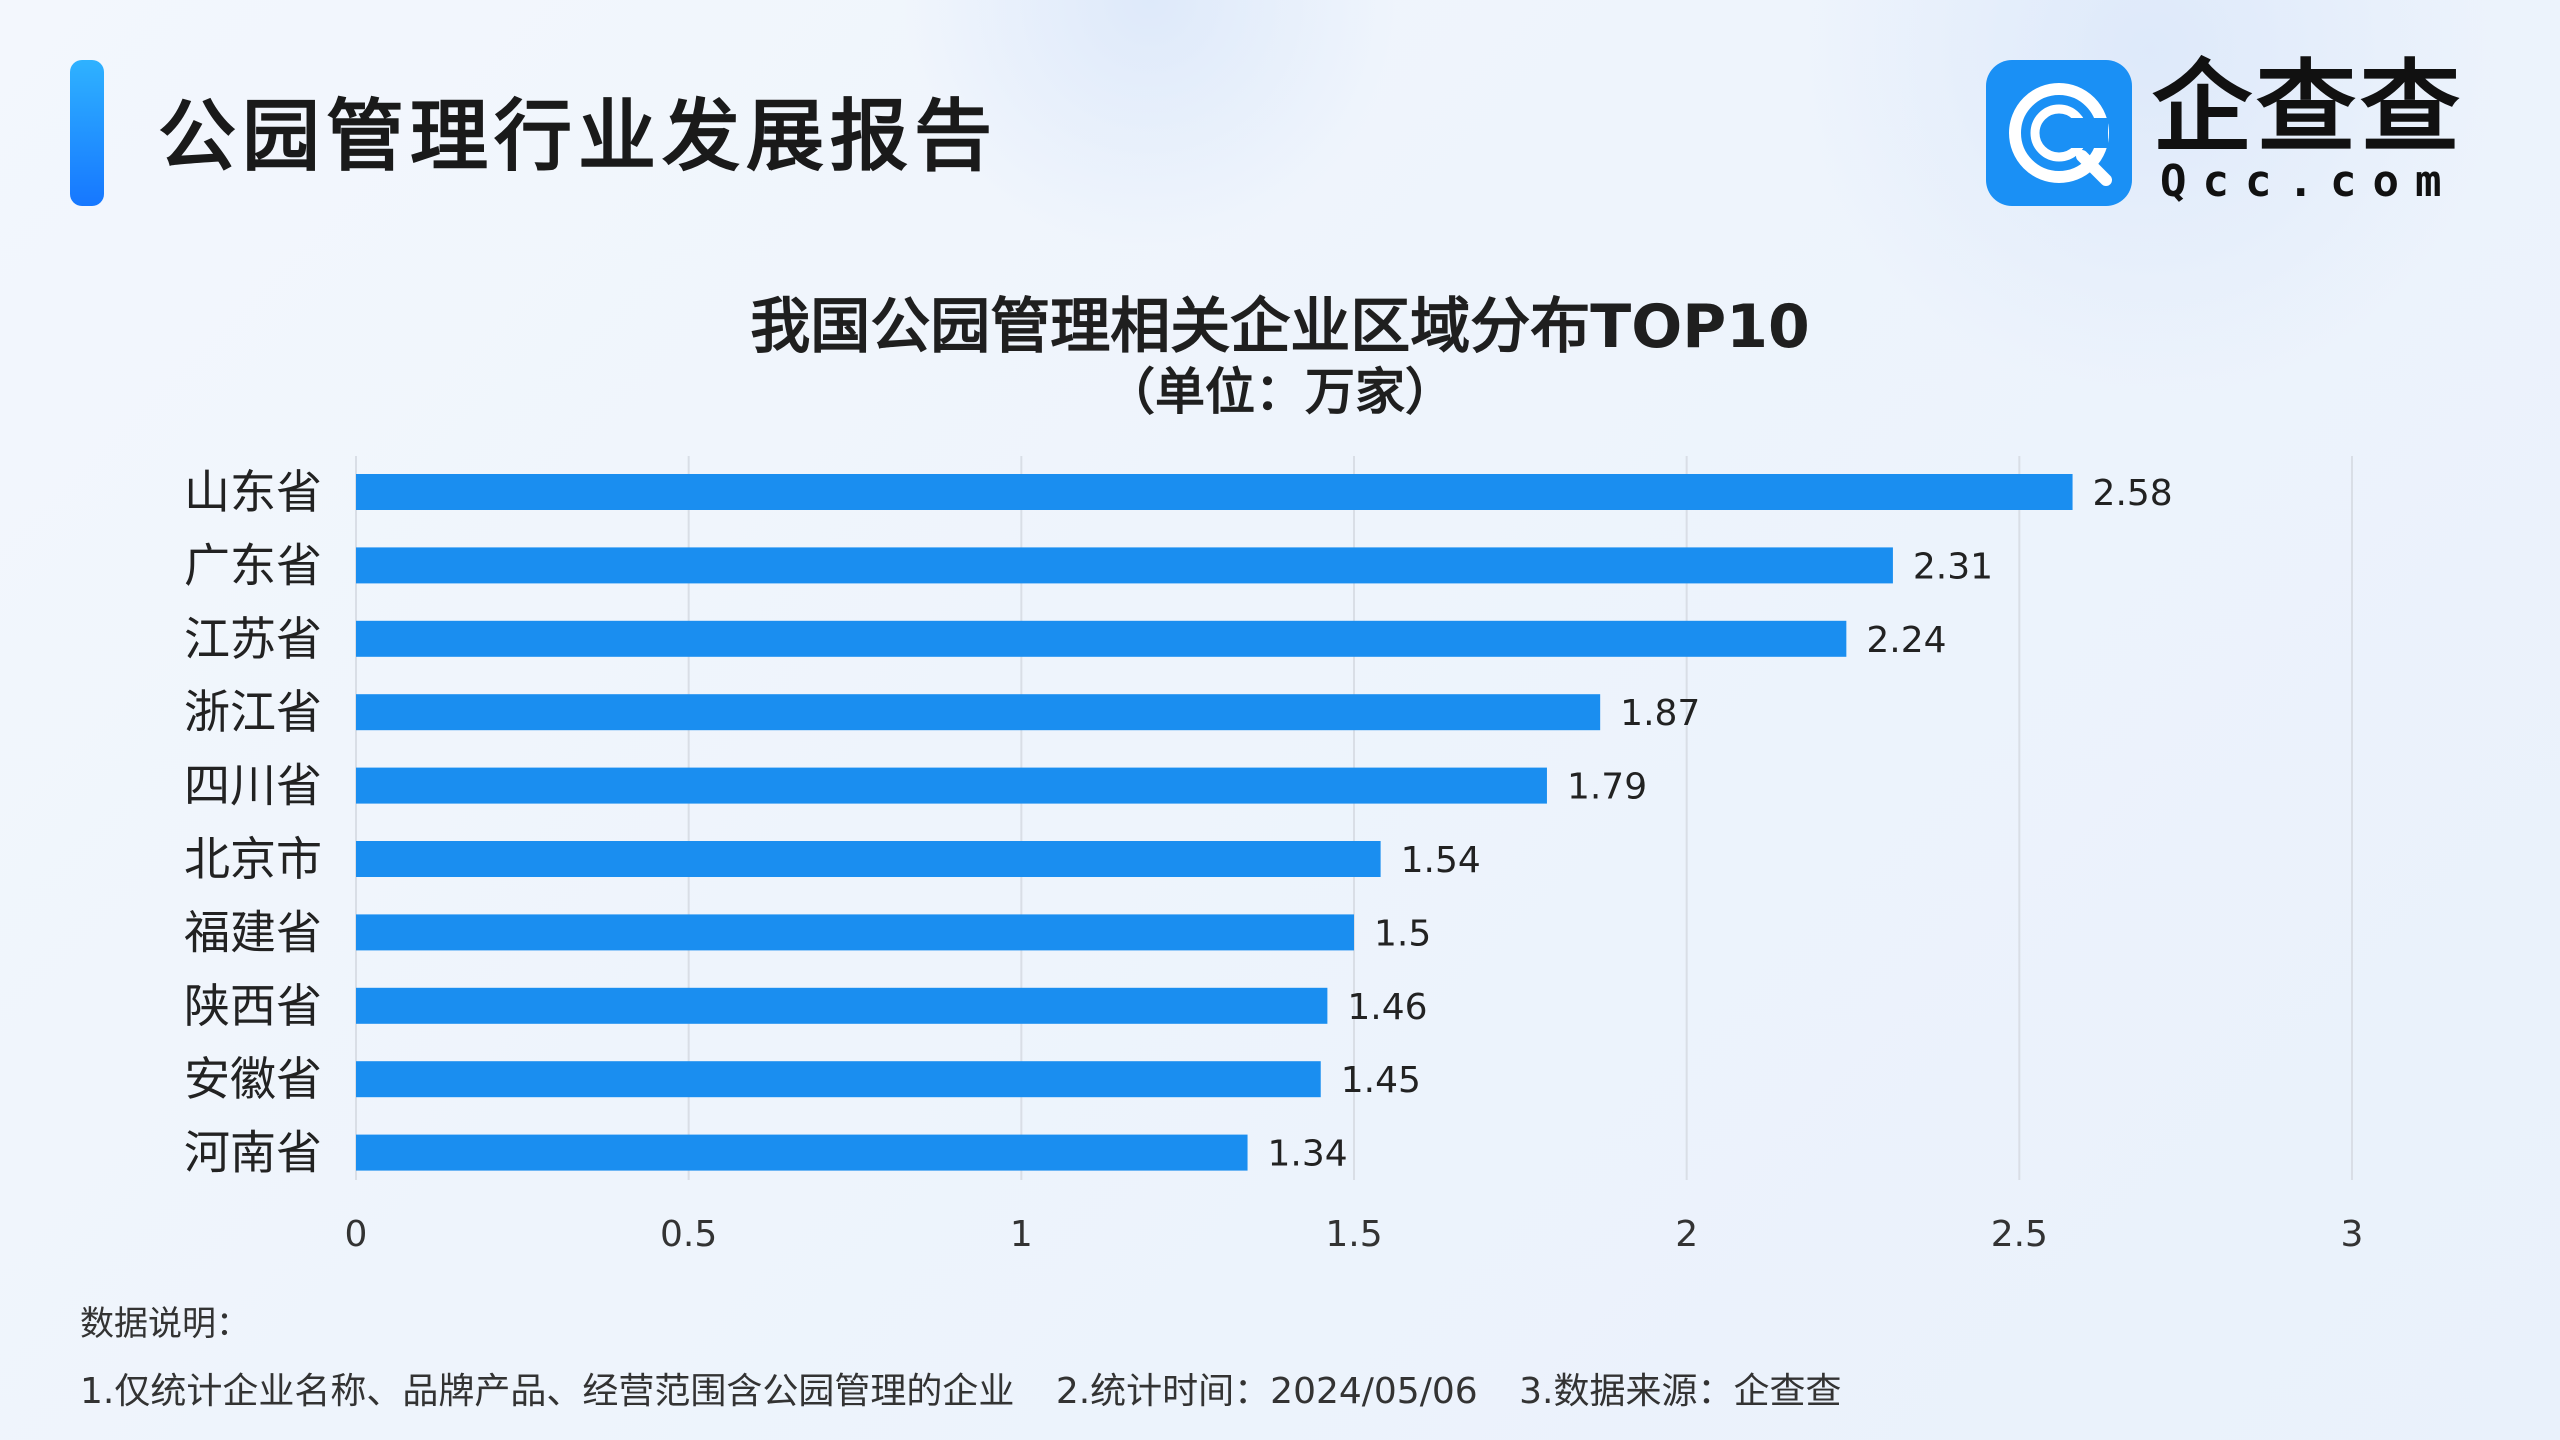  I want to click on data-label: 1.34, so click(1308, 1154).